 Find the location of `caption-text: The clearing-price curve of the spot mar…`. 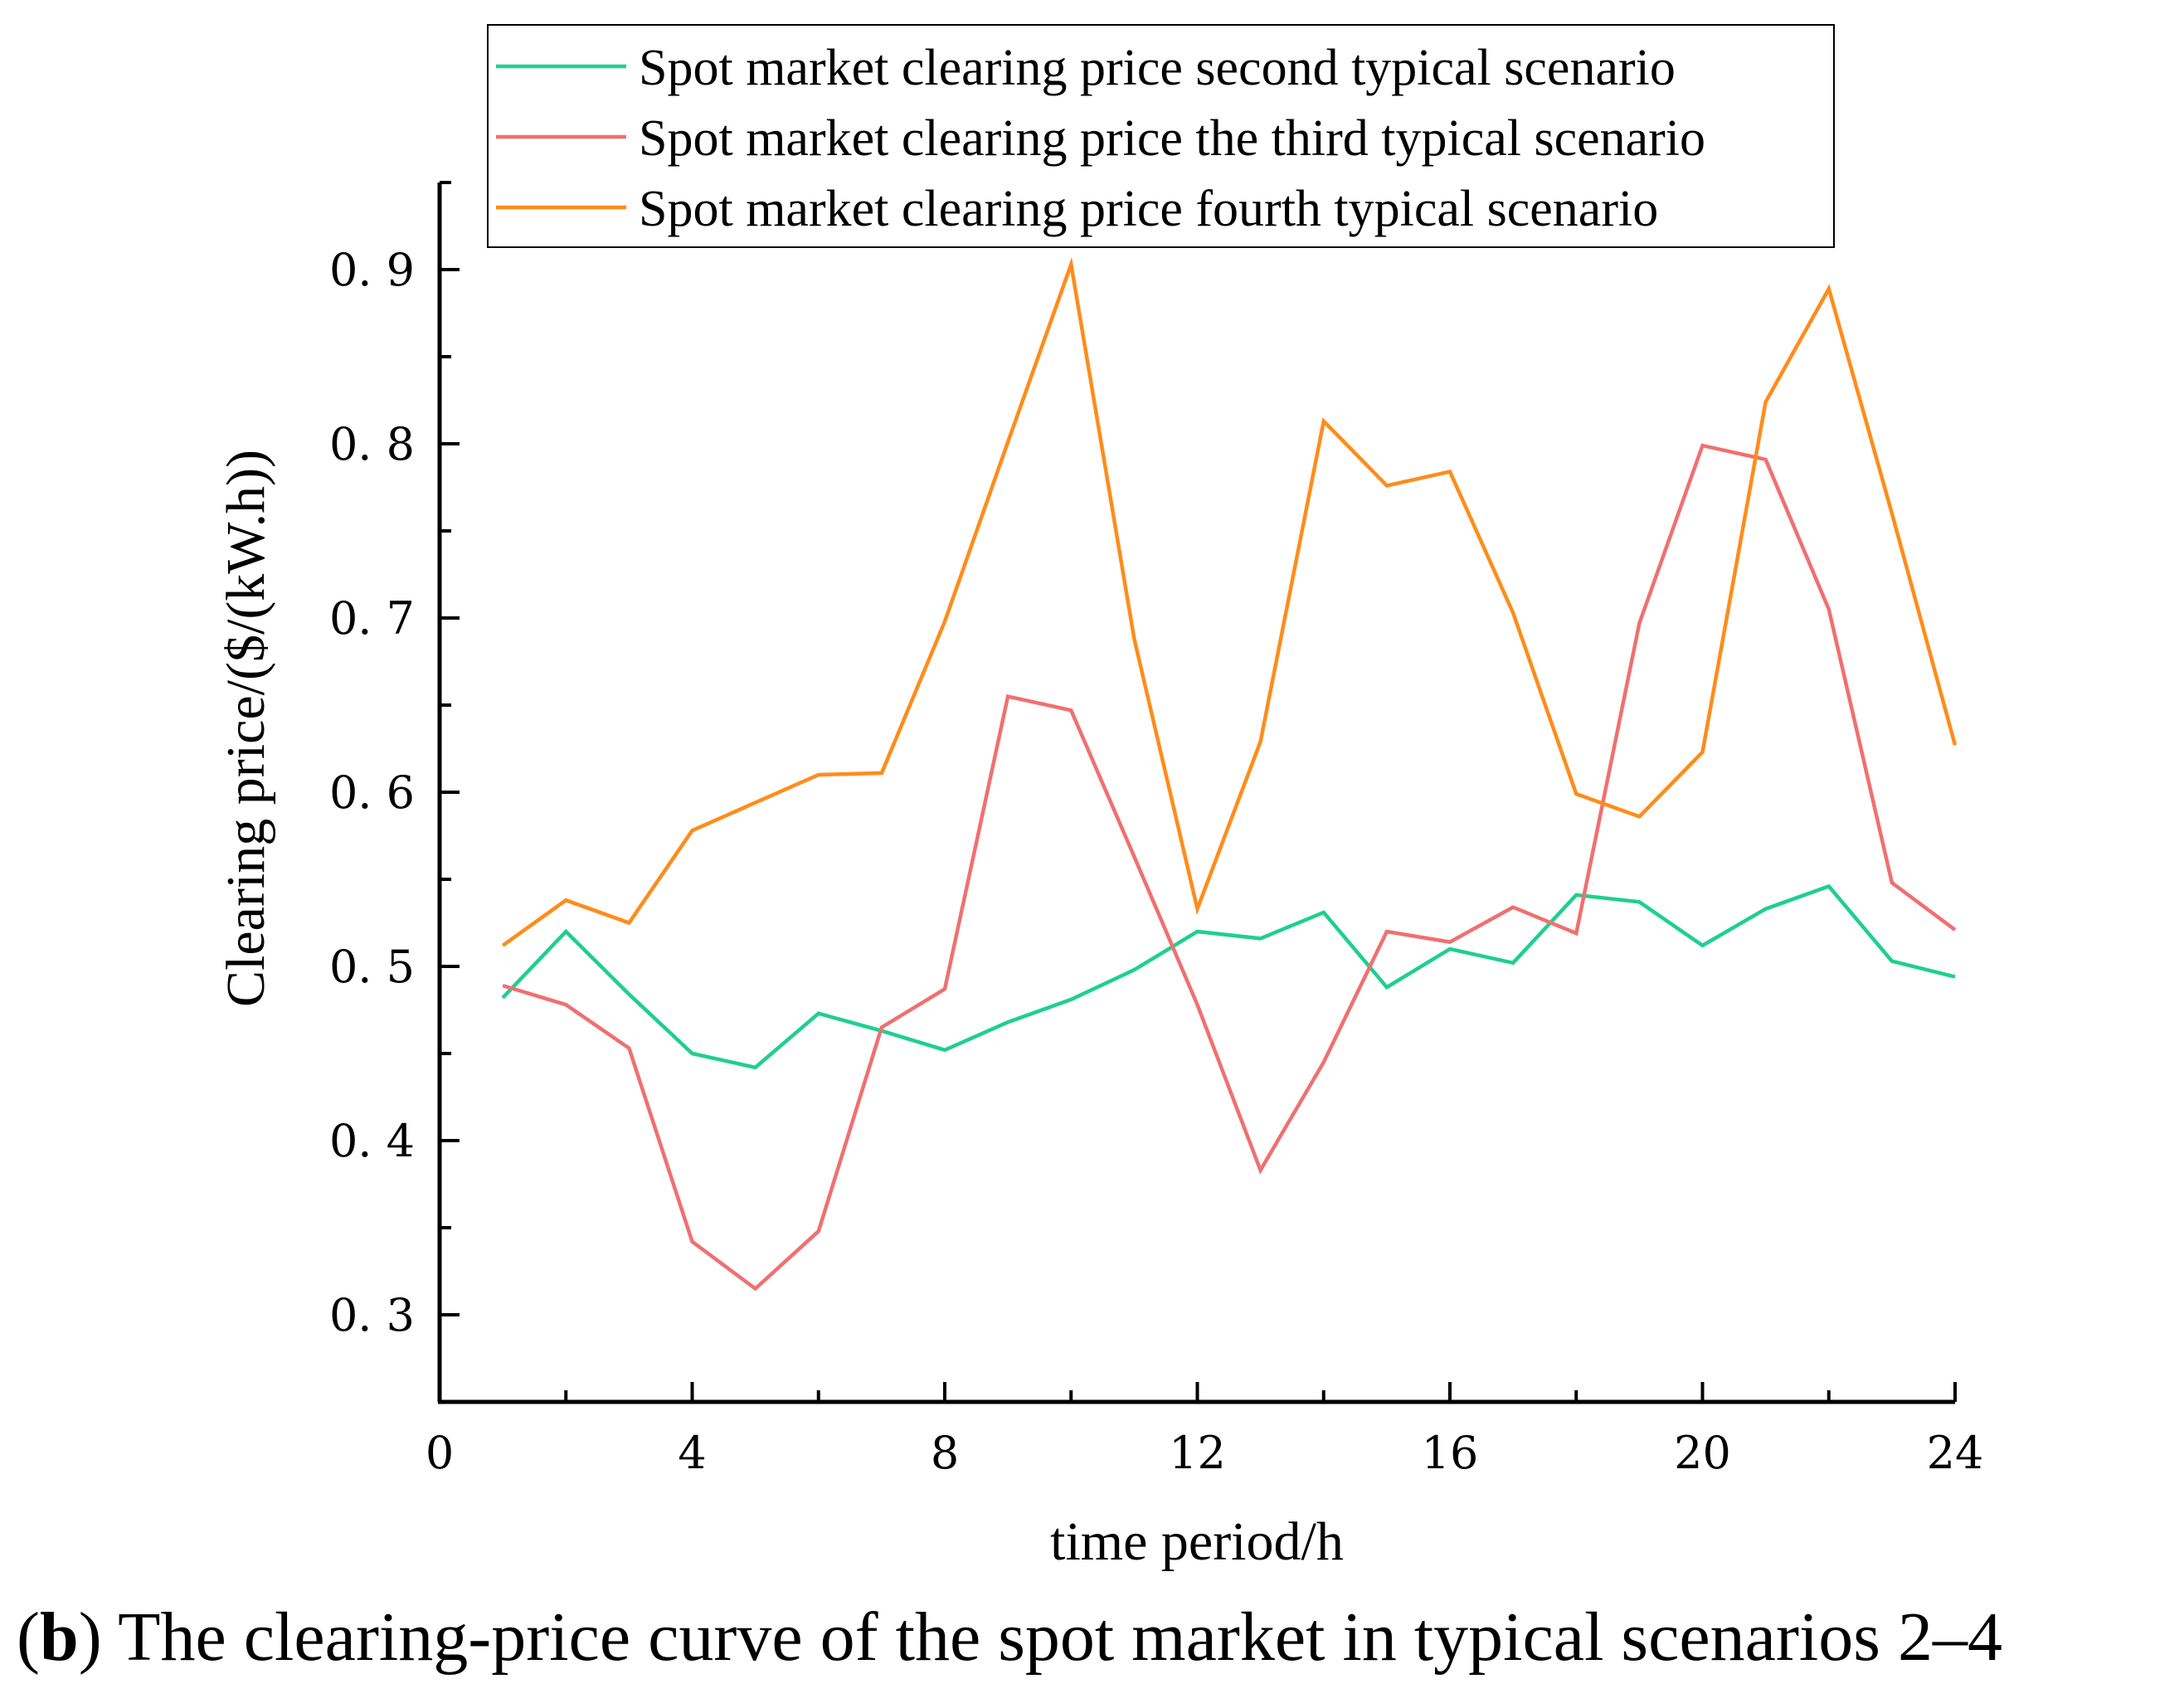

caption-text: The clearing-price curve of the spot mar… is located at coordinates (1051, 1637).